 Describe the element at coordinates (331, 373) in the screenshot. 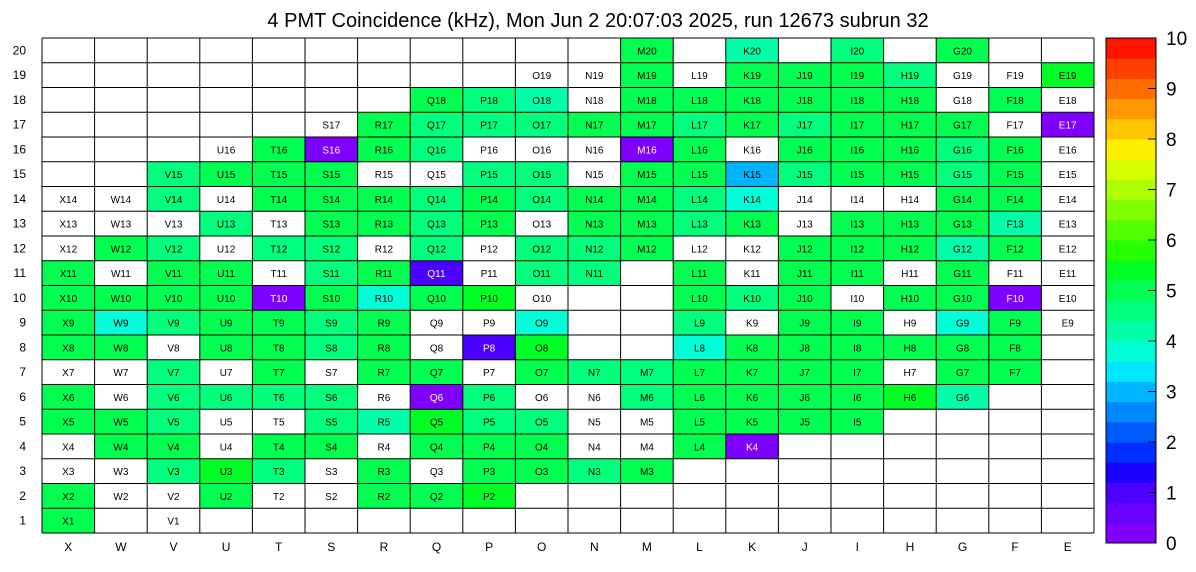

I see `cell-label: S7` at that location.